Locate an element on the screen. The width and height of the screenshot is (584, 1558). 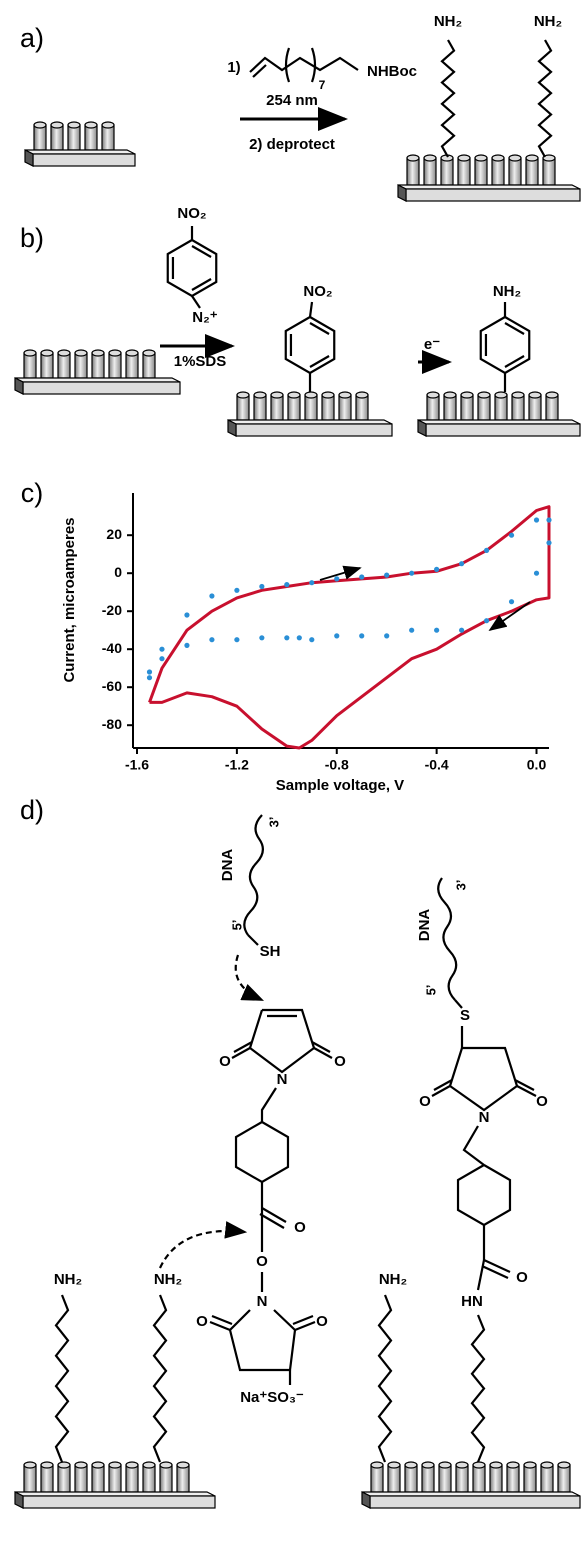
label: NHBoc is located at coordinates (392, 71).